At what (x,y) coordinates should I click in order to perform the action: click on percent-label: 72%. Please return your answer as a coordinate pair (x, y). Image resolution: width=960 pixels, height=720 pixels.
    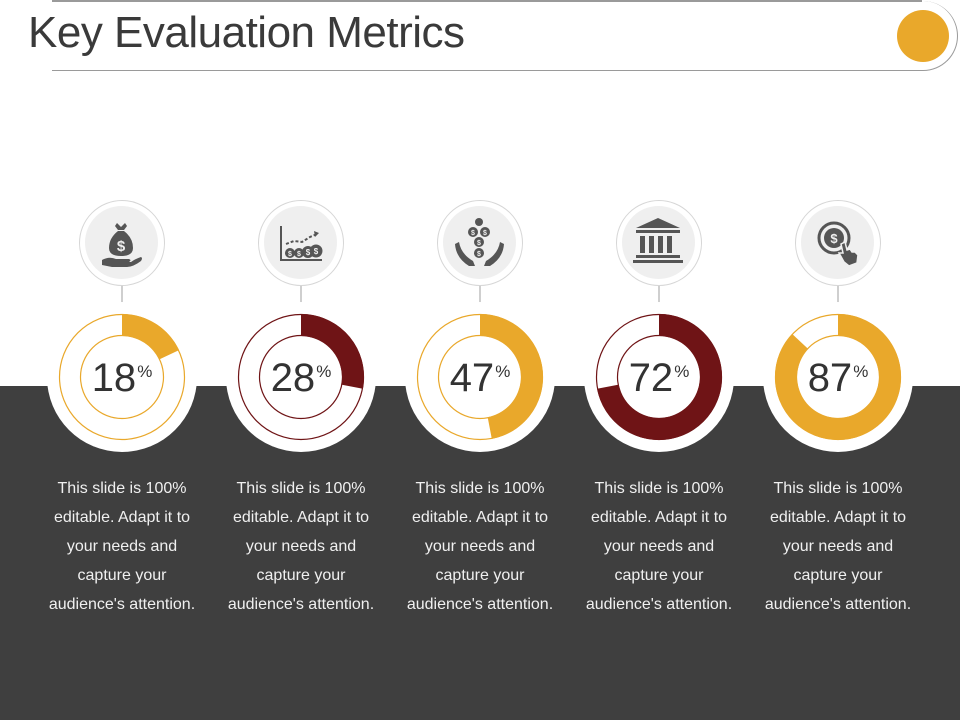
    Looking at the image, I should click on (659, 378).